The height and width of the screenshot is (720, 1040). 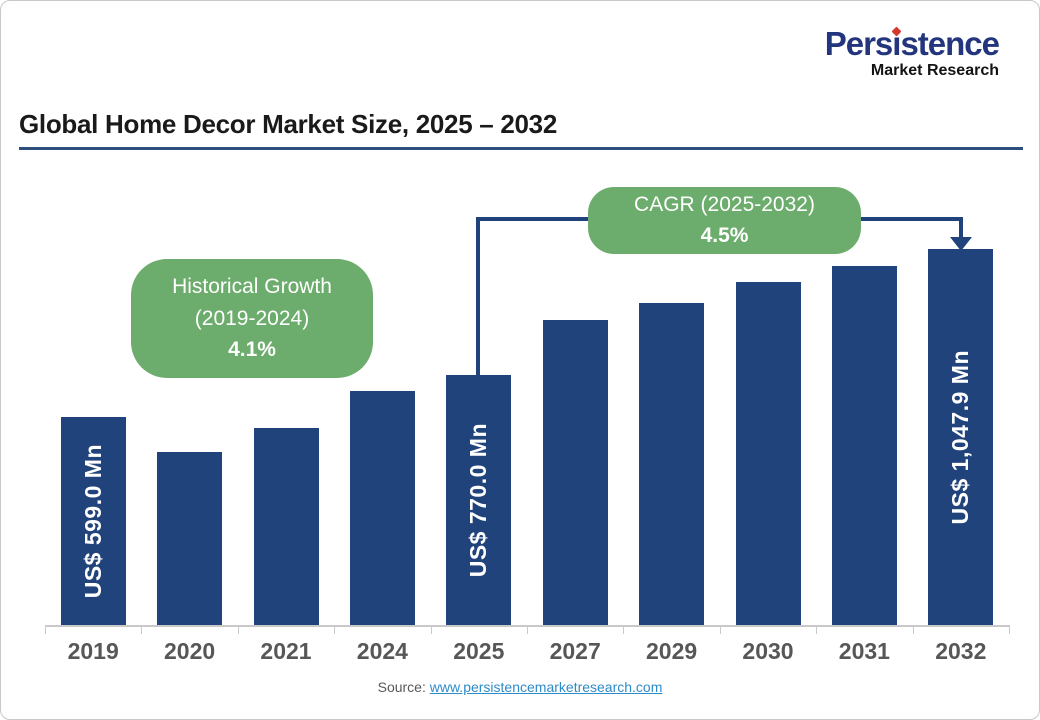 I want to click on x-axis-label-2027: 2027, so click(x=575, y=651).